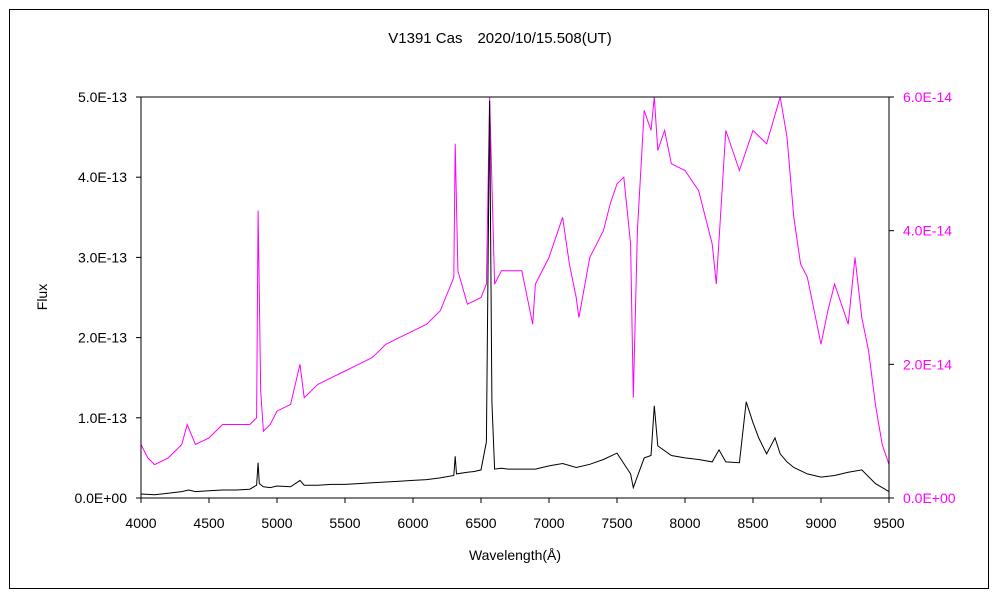 This screenshot has height=600, width=1000. Describe the element at coordinates (480, 523) in the screenshot. I see `x-tick-label: 6500` at that location.